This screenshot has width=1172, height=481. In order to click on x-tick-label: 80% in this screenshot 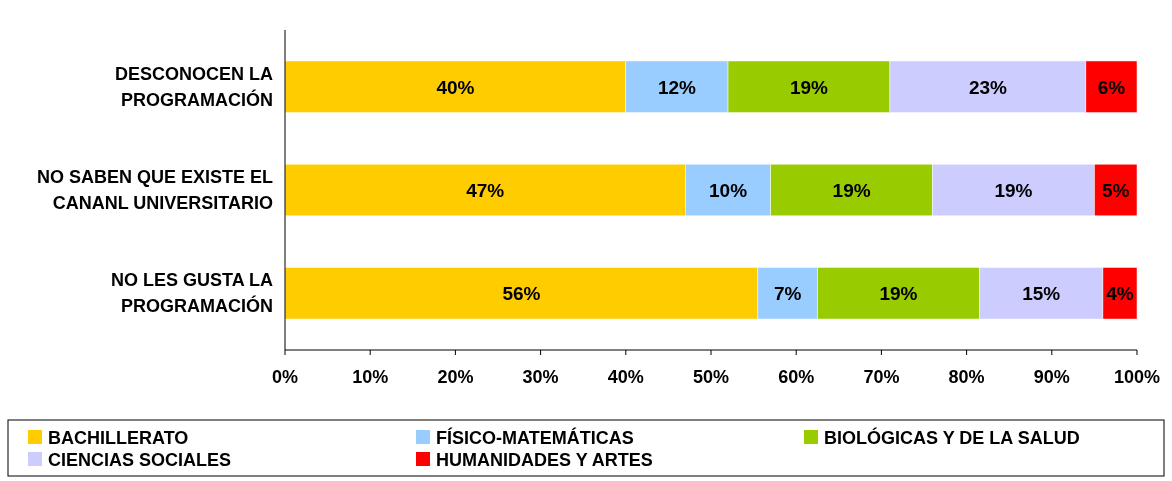, I will do `click(966, 377)`.